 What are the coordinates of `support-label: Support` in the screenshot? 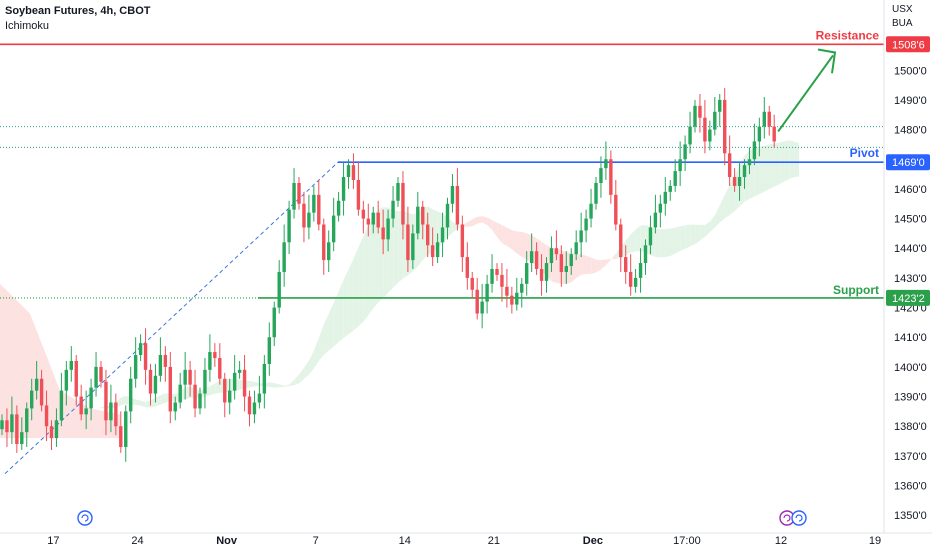 It's located at (856, 290).